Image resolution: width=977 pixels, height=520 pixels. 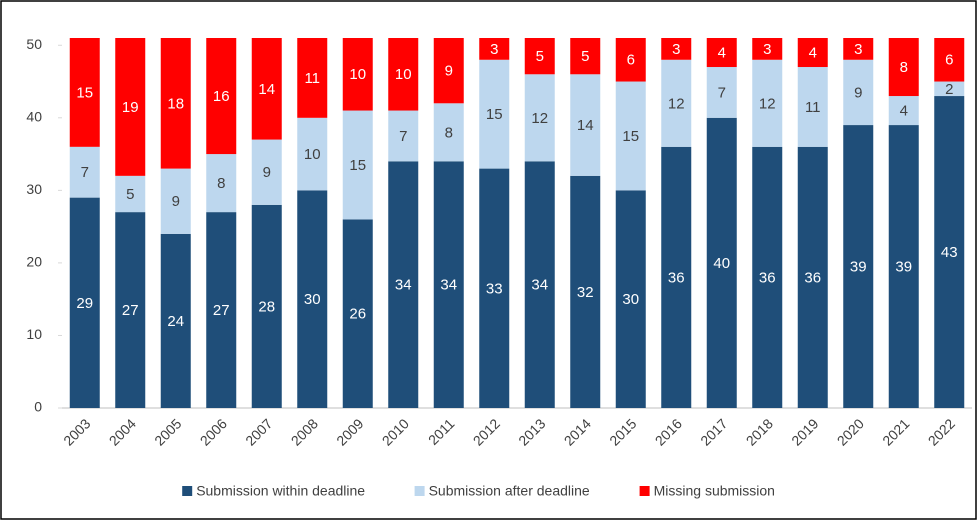 I want to click on y-tick-label: 50, so click(x=34, y=44).